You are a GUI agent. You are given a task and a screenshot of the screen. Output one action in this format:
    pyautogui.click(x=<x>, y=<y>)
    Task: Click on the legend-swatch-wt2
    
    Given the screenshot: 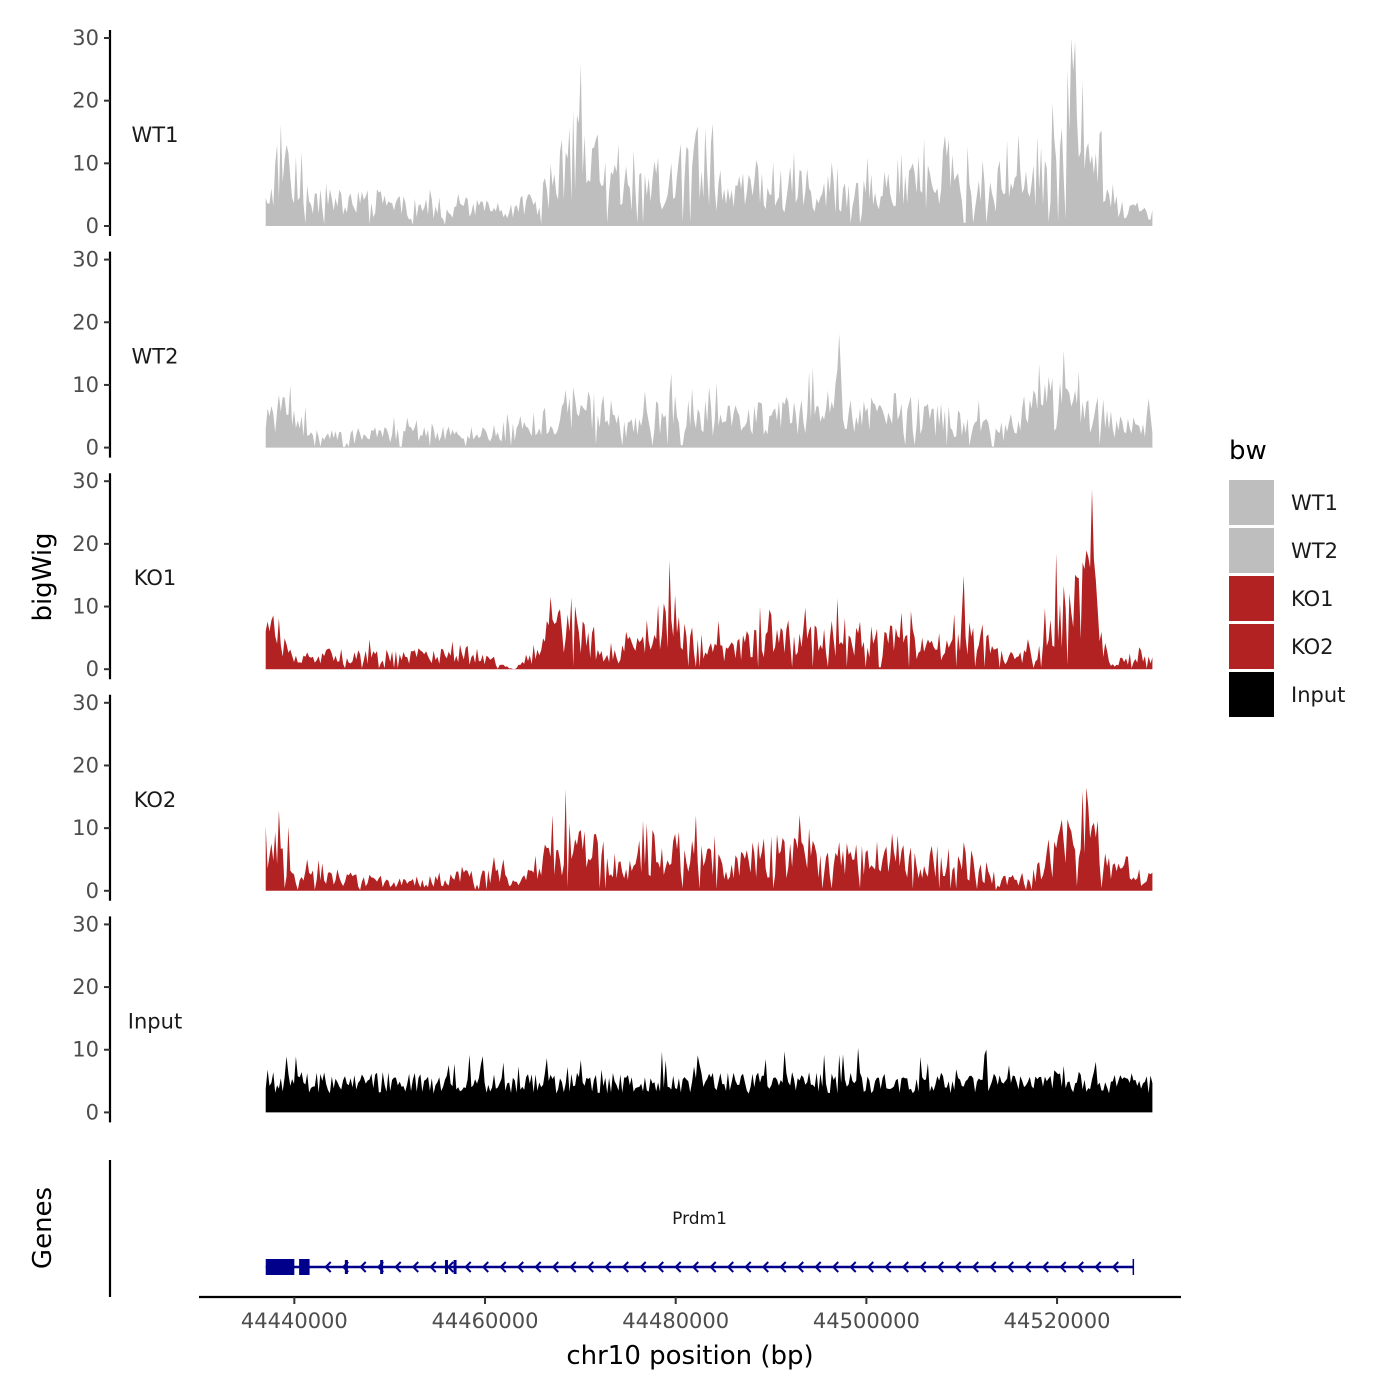 What is the action you would take?
    pyautogui.click(x=1251, y=550)
    